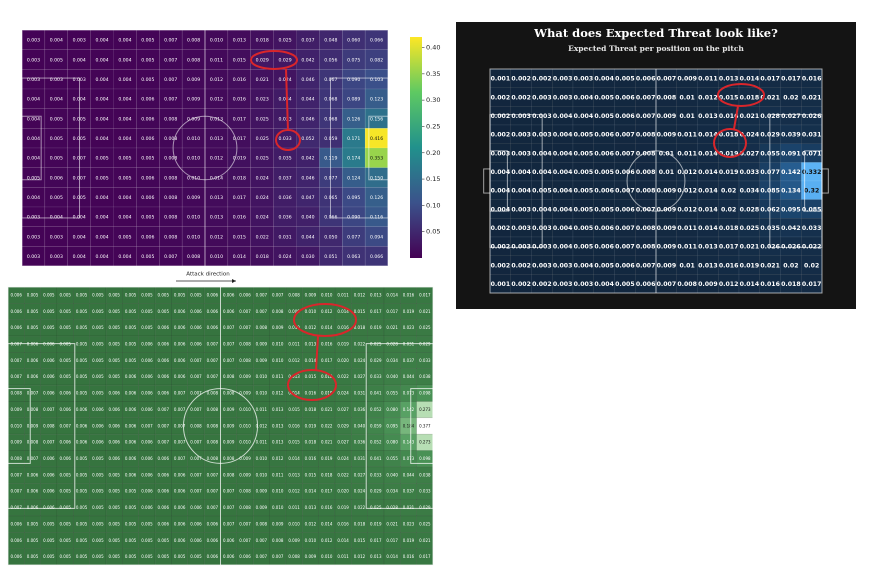  Describe the element at coordinates (409, 442) in the screenshot. I see `cell-label: 0.143` at that location.